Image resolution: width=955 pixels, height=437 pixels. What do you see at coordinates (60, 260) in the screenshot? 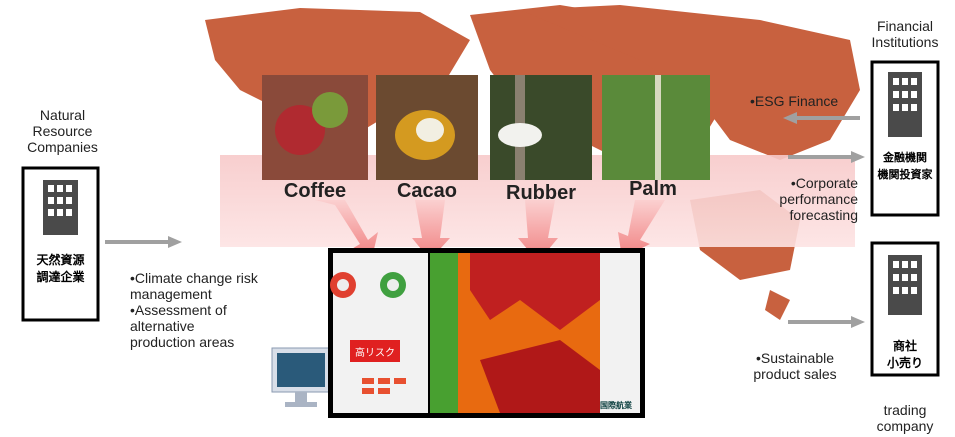
I see `line: 天然資源` at bounding box center [60, 260].